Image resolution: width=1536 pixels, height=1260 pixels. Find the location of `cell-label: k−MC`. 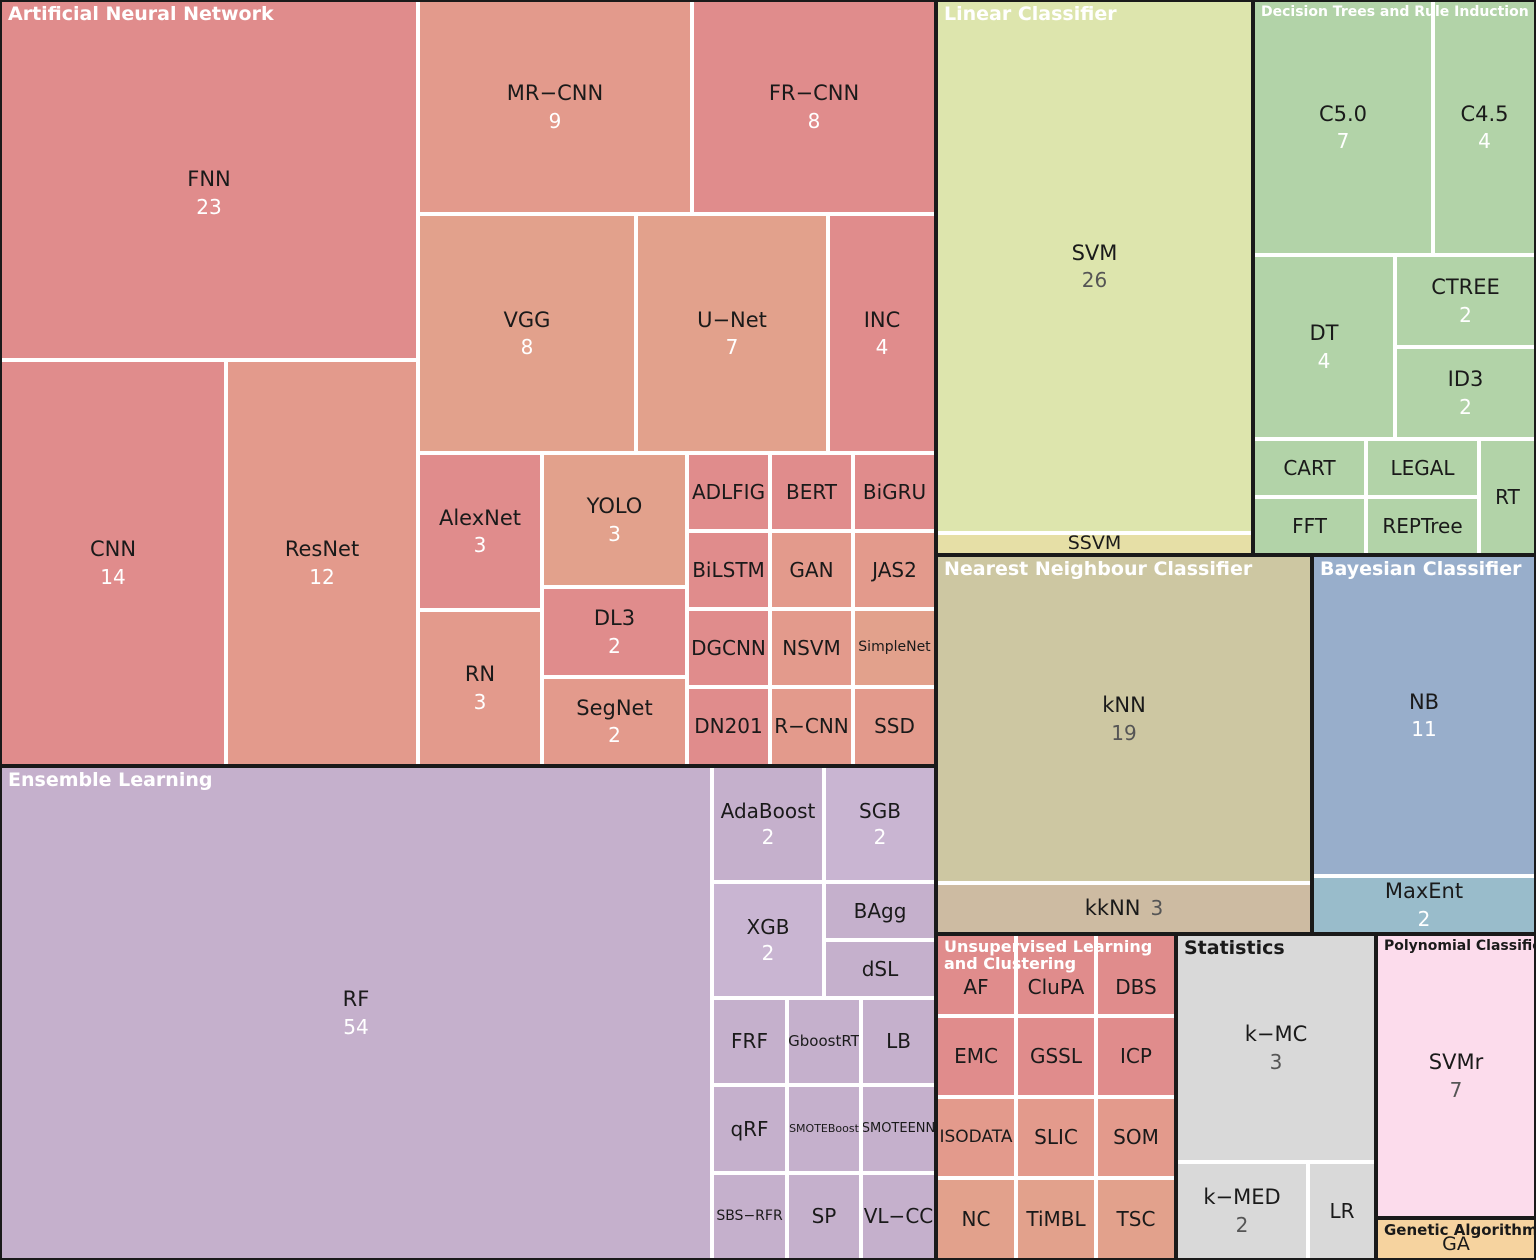

cell-label: k−MC is located at coordinates (1276, 1034).